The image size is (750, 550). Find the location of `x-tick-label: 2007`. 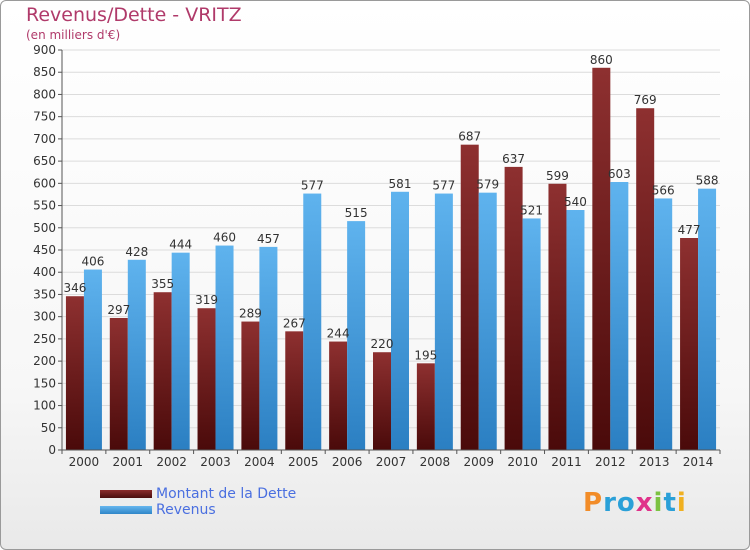

x-tick-label: 2007 is located at coordinates (391, 462).